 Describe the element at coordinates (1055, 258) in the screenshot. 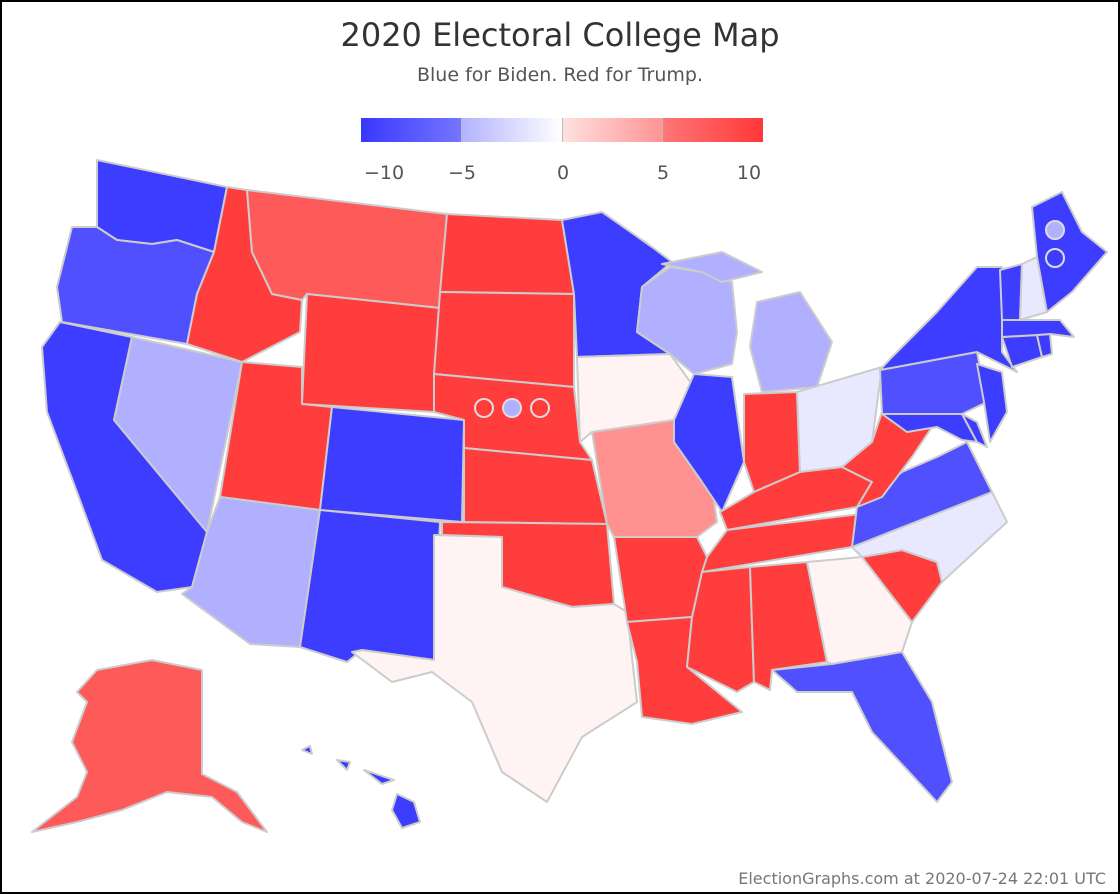

I see `district-marker-me-cd2` at that location.